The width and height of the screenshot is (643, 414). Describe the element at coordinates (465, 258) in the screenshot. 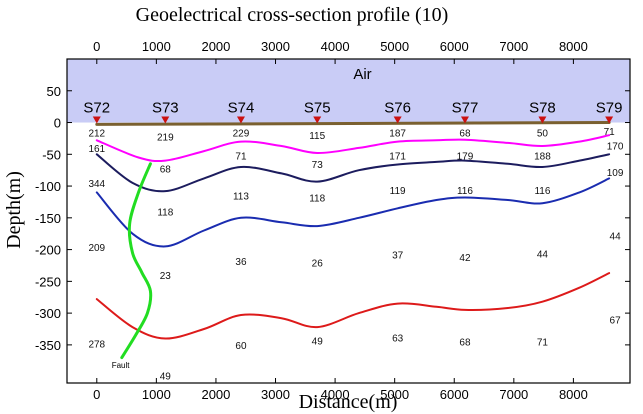

I see `resistivity-value: 42` at that location.